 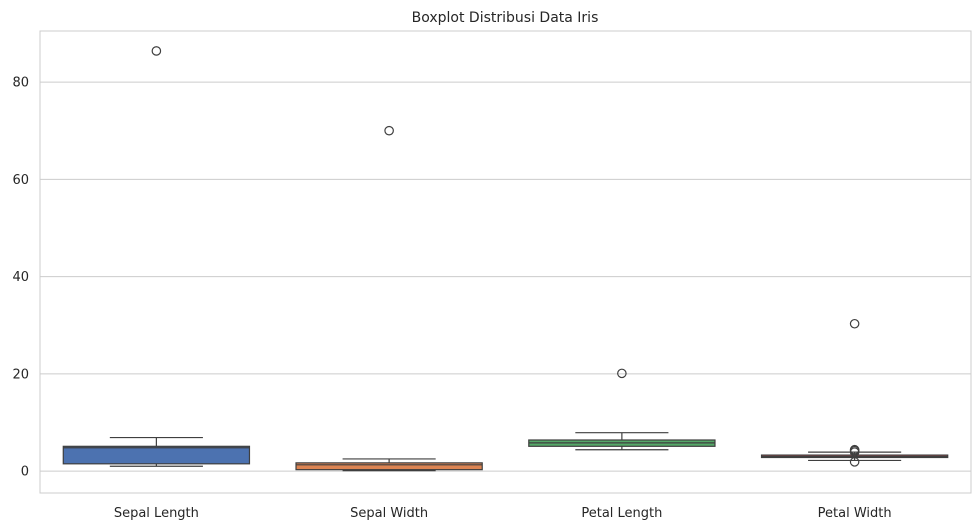 What do you see at coordinates (505, 18) in the screenshot?
I see `chart-title: Boxplot Distribusi Data Iris` at bounding box center [505, 18].